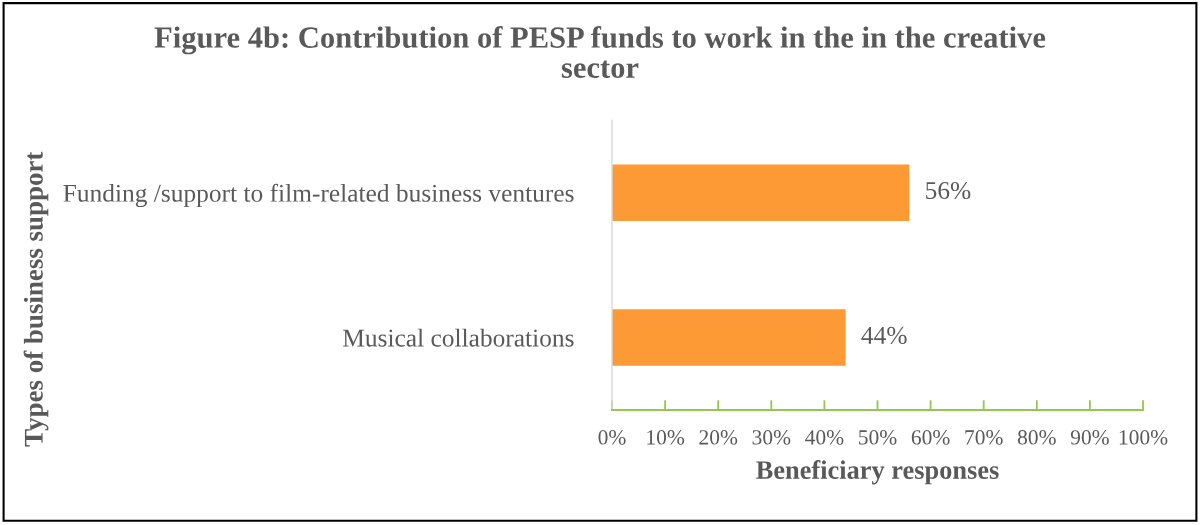  I want to click on data-label: 44%, so click(884, 335).